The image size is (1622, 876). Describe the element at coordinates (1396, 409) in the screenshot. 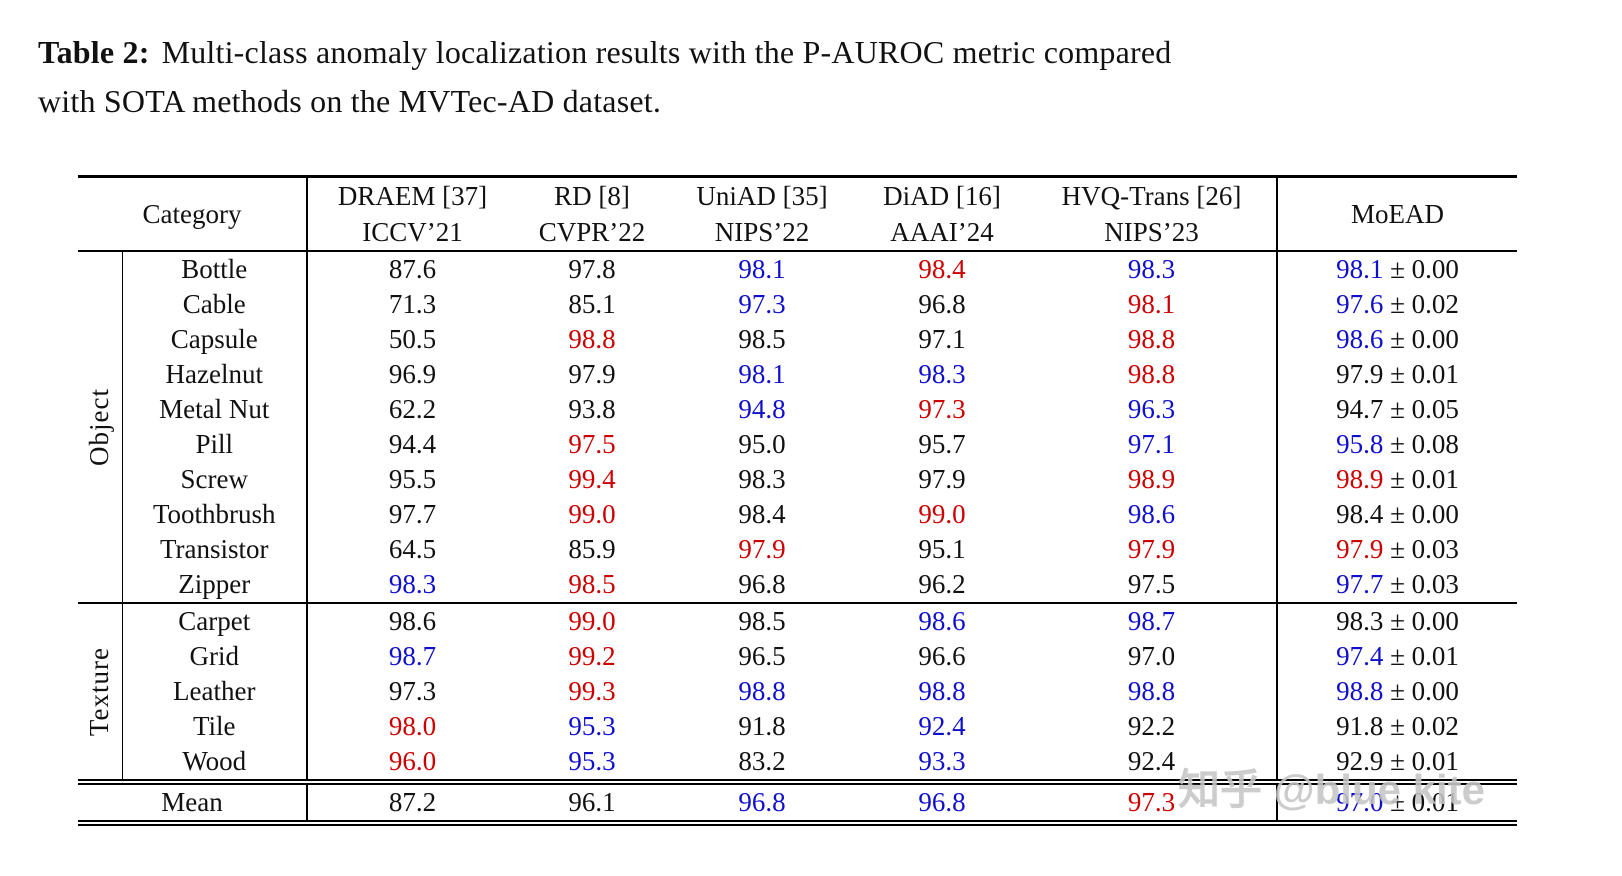

I see `moead-cell: 94.7 ± 0.05` at that location.